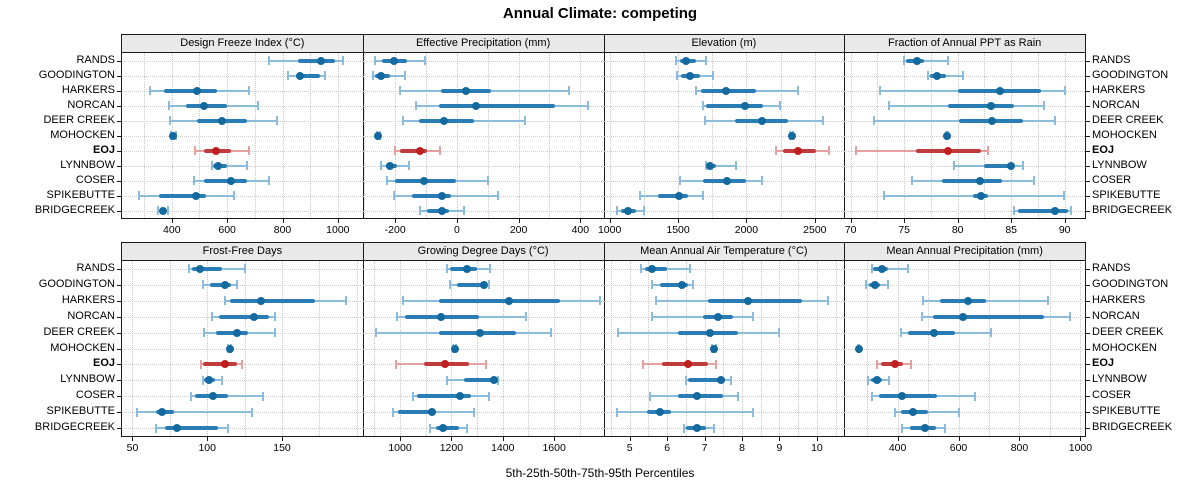 This screenshot has height=500, width=1200. I want to click on station-label-left: EOJ, so click(103, 363).